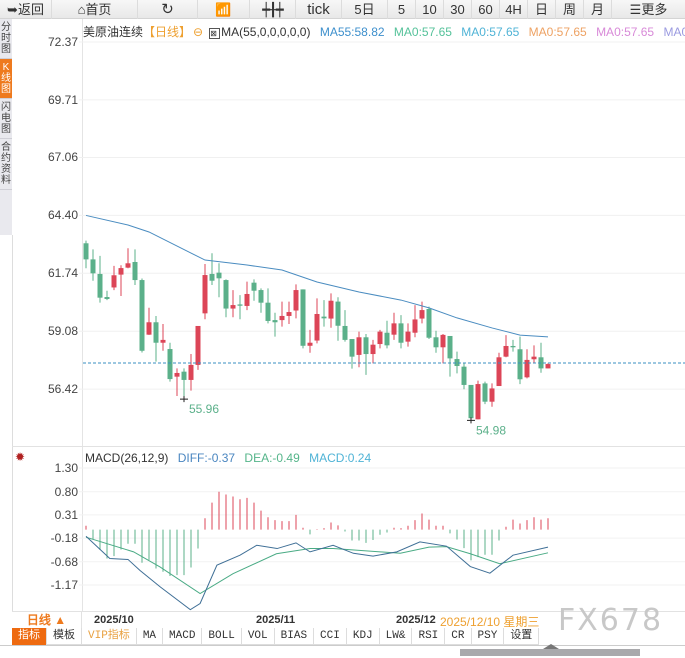 The image size is (685, 658). What do you see at coordinates (26, 9) in the screenshot?
I see `back-button: ➥返回` at bounding box center [26, 9].